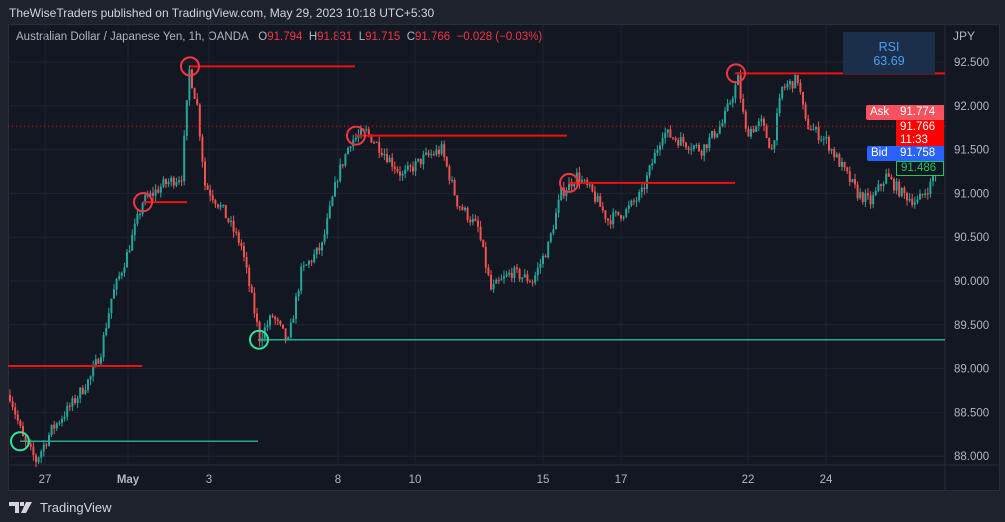 The height and width of the screenshot is (522, 1005). Describe the element at coordinates (971, 107) in the screenshot. I see `price-tick: 92.000` at that location.